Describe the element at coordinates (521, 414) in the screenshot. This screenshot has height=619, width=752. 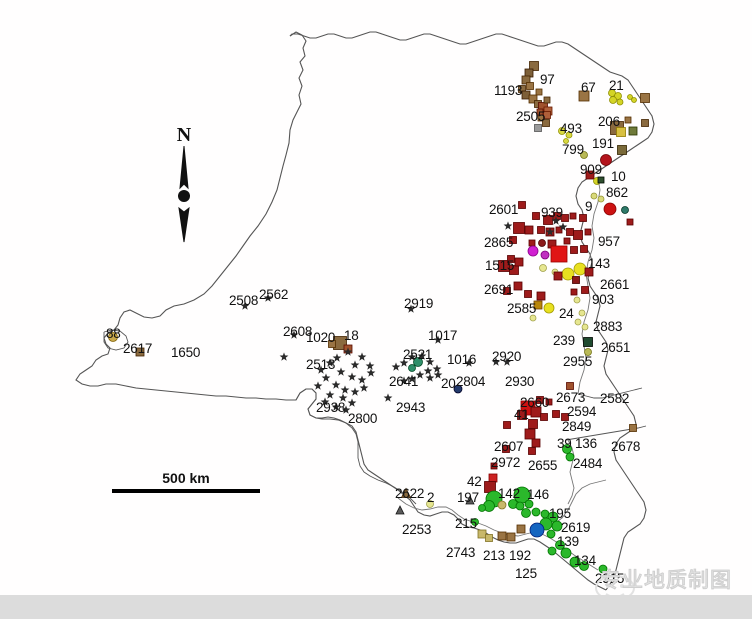
I see `site-label: 41` at that location.